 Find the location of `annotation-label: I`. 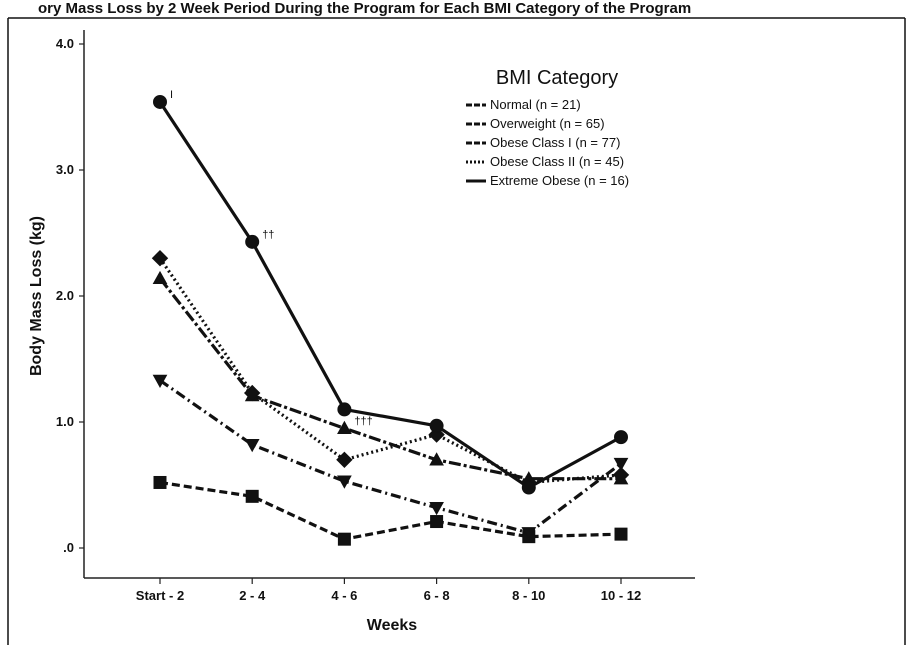

annotation-label: I is located at coordinates (171, 95).